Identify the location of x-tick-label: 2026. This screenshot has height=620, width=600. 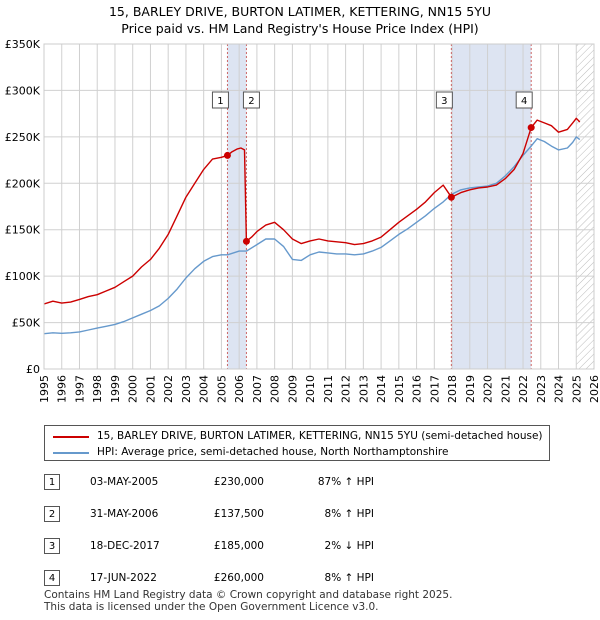
(594, 389).